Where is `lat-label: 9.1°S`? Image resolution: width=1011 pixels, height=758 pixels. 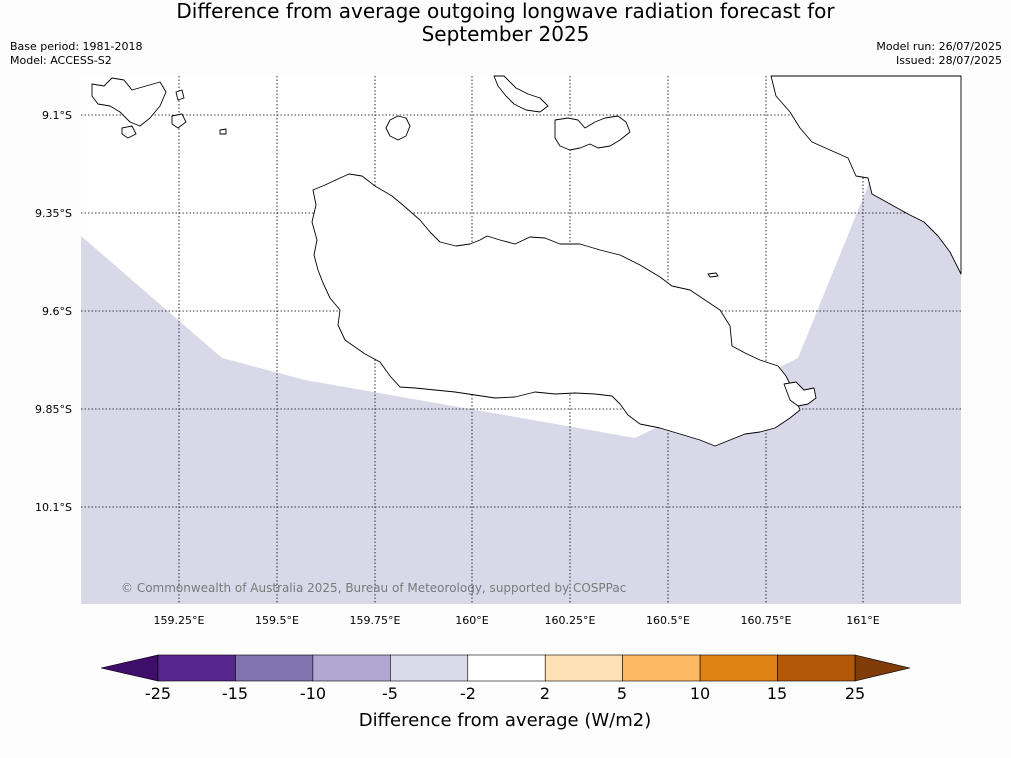 lat-label: 9.1°S is located at coordinates (57, 115).